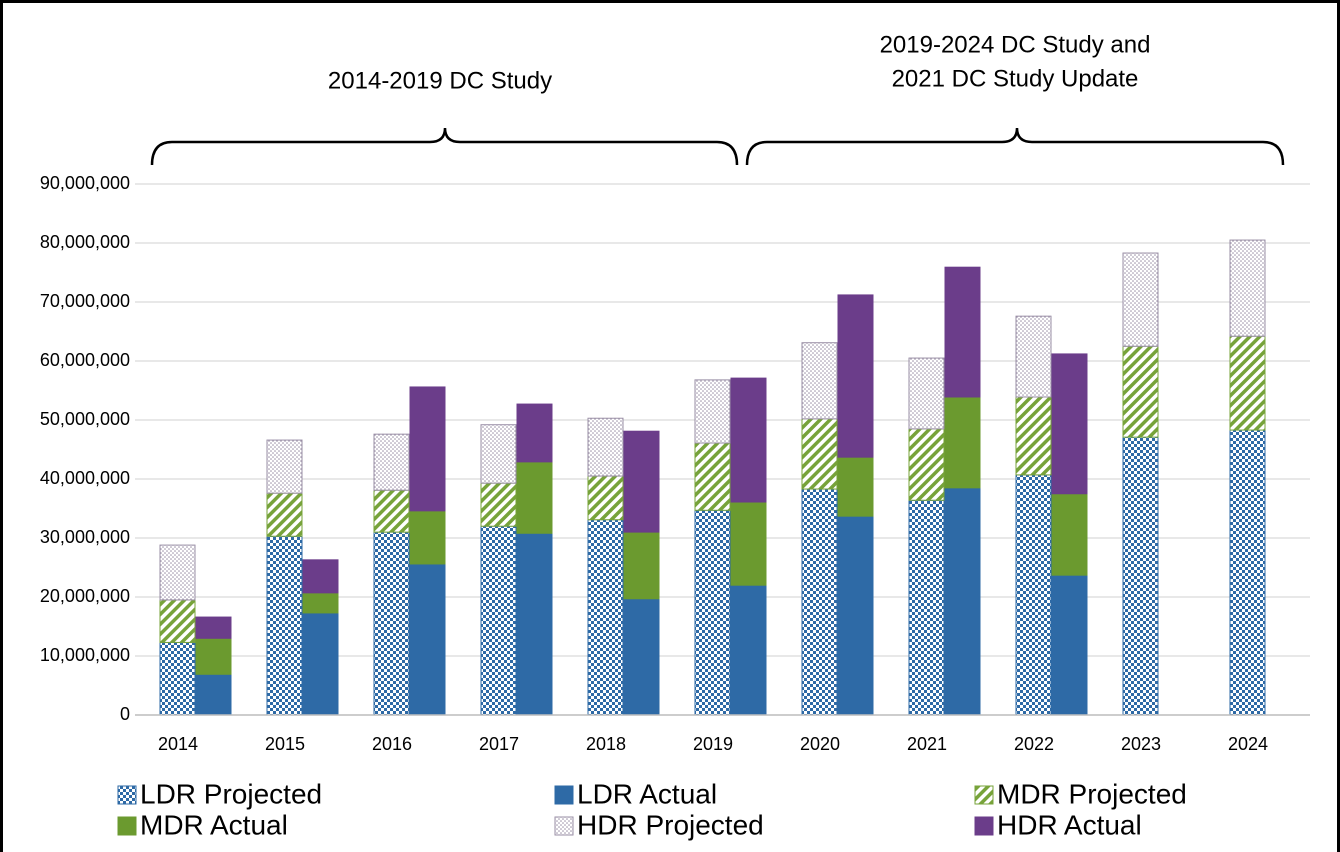  I want to click on x-tick-label: 2021, so click(927, 744).